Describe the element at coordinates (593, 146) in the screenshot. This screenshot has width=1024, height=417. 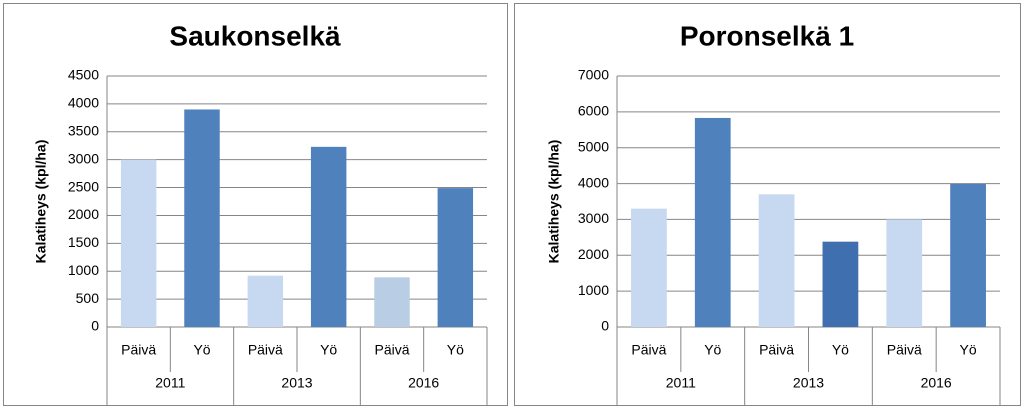
I see `y-tick-label: 5000` at that location.